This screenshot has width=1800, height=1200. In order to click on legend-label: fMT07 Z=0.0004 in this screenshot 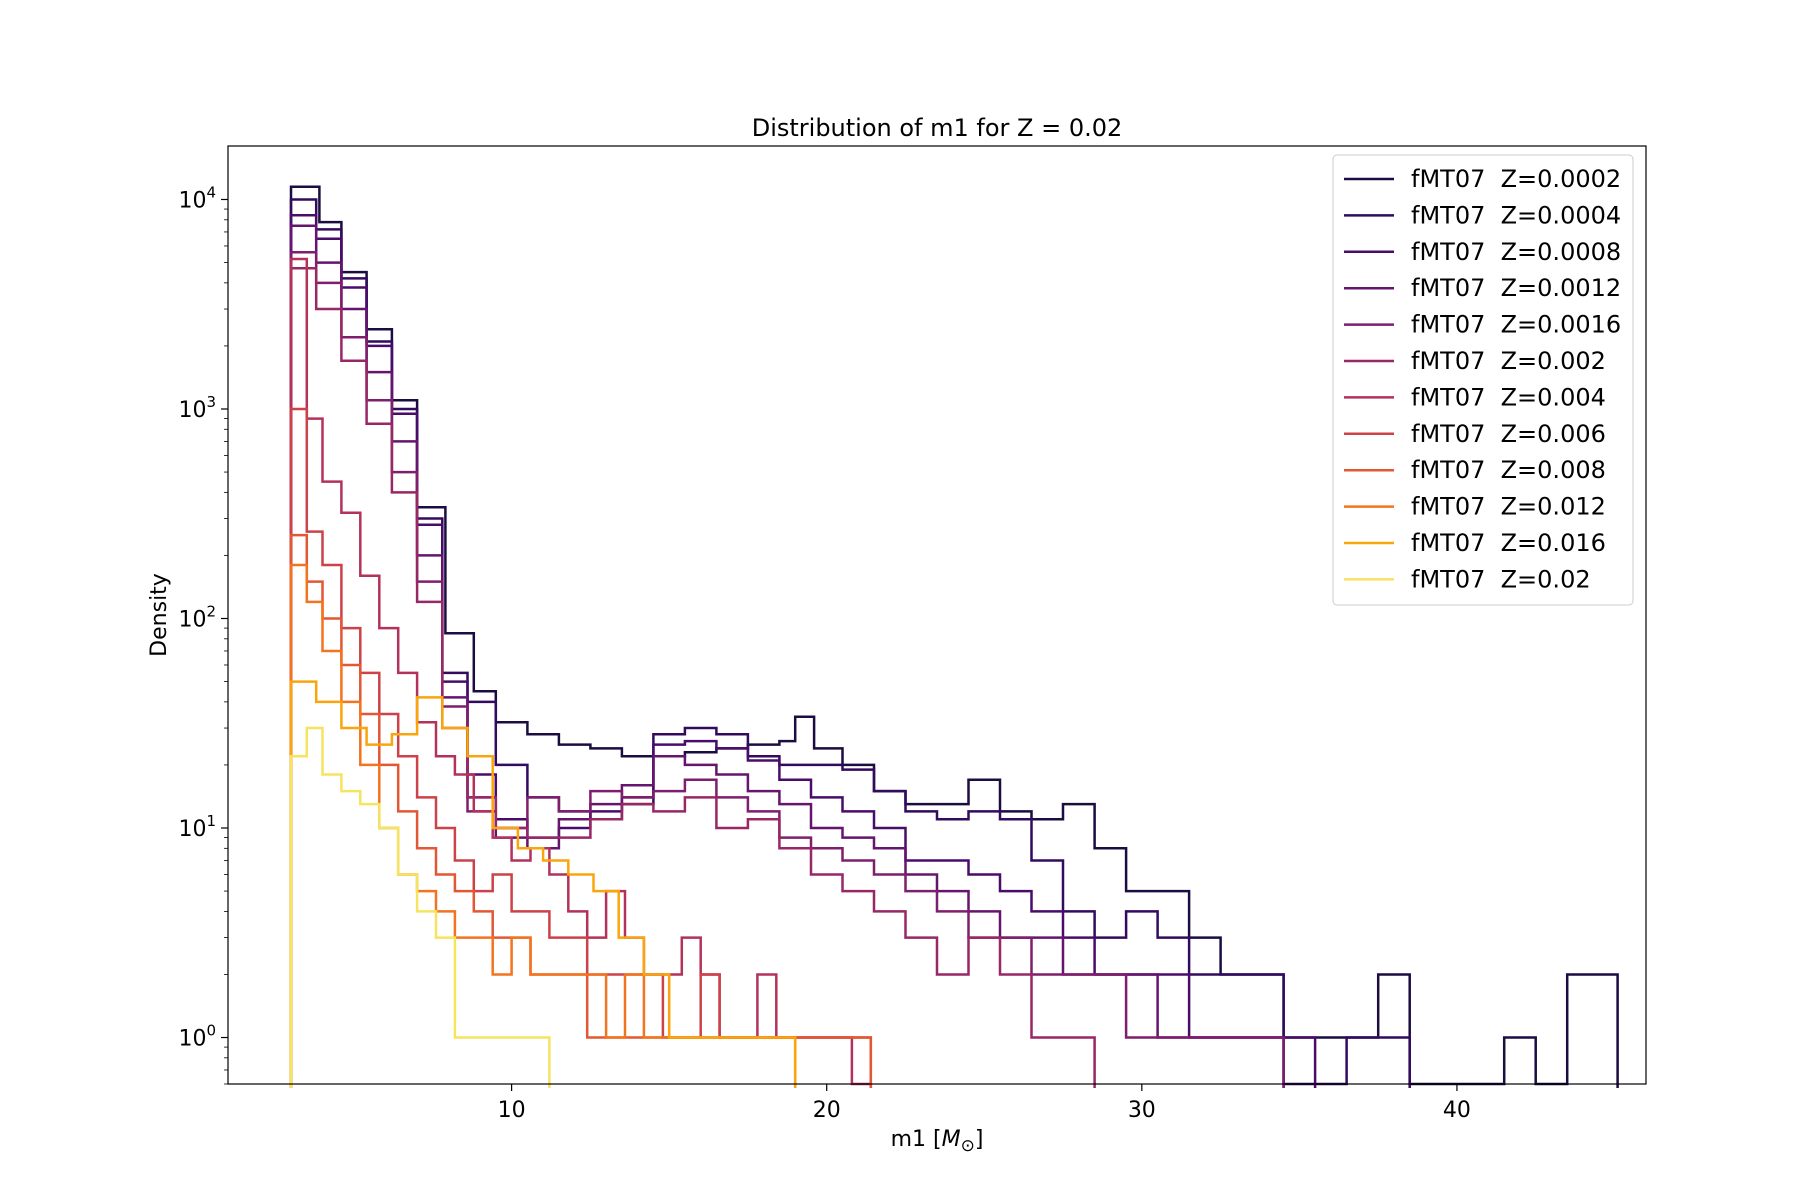, I will do `click(1516, 215)`.